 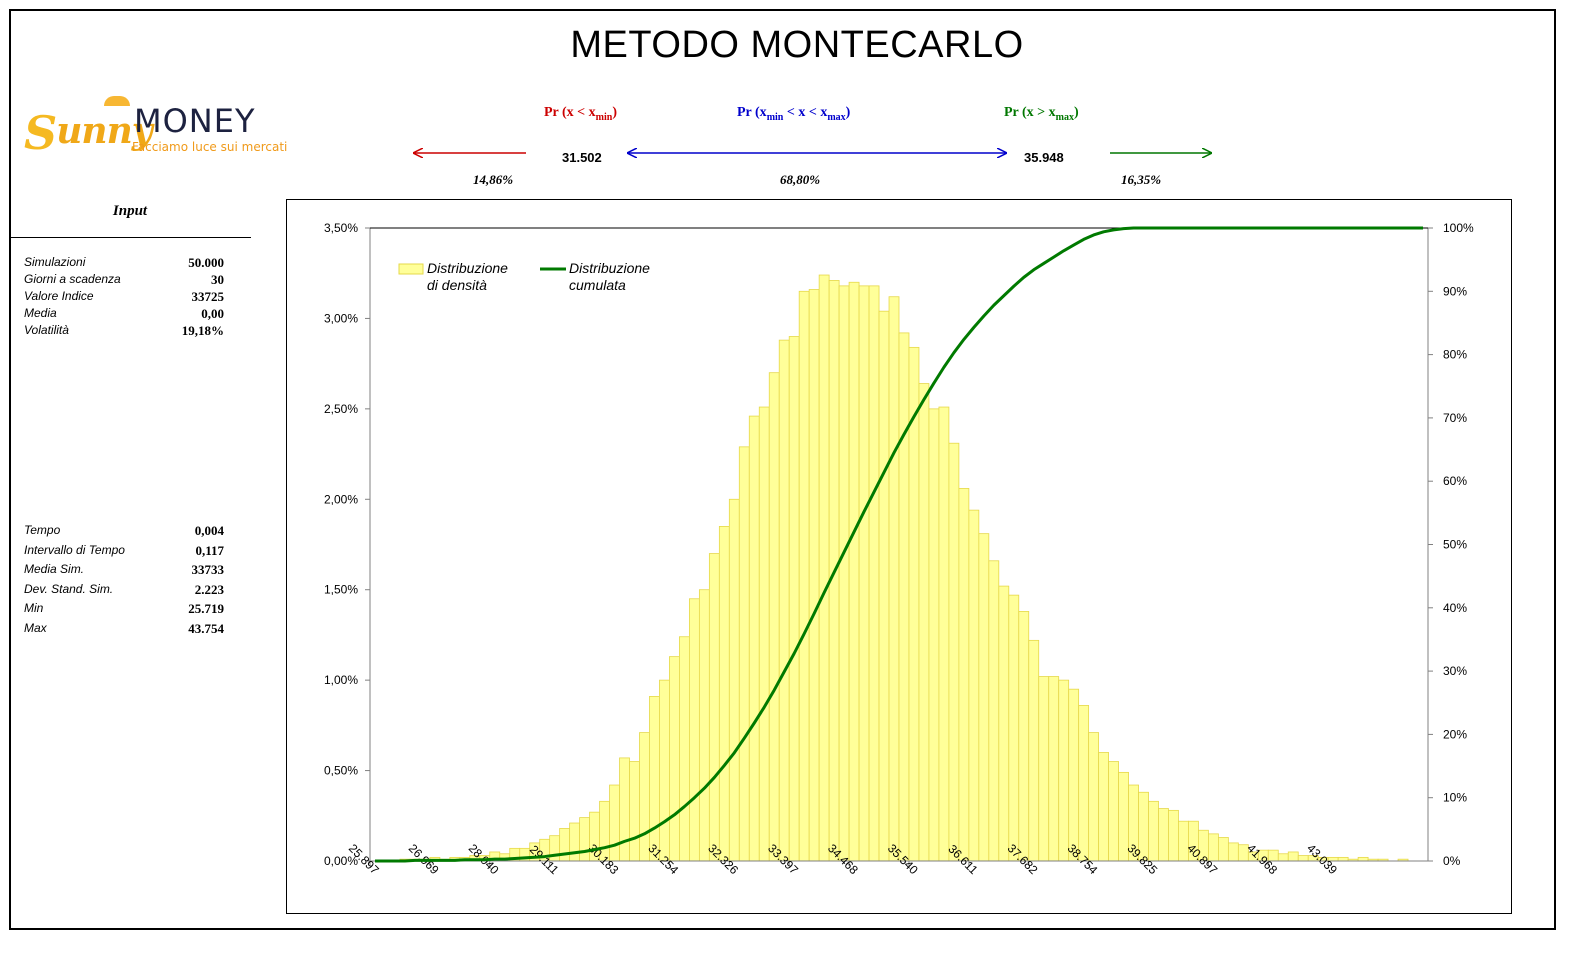 What do you see at coordinates (74, 549) in the screenshot?
I see `result-label: Intervallo di Tempo` at bounding box center [74, 549].